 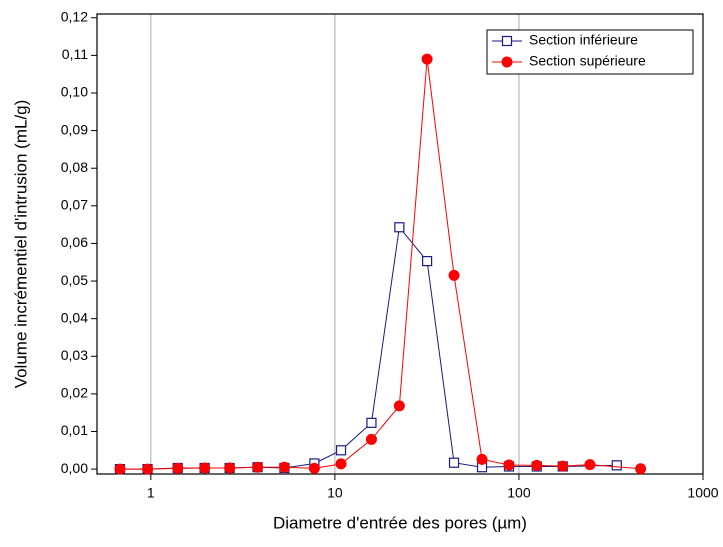 What do you see at coordinates (587, 61) in the screenshot?
I see `legend-label: Section supérieure` at bounding box center [587, 61].